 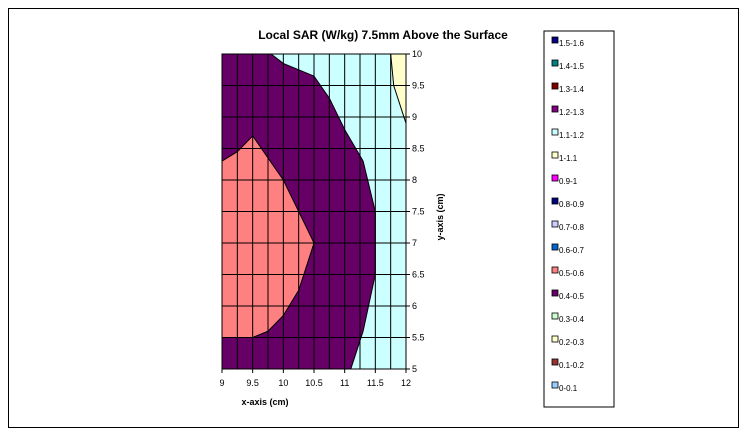 I want to click on x-tick-label: 9, so click(x=221, y=383).